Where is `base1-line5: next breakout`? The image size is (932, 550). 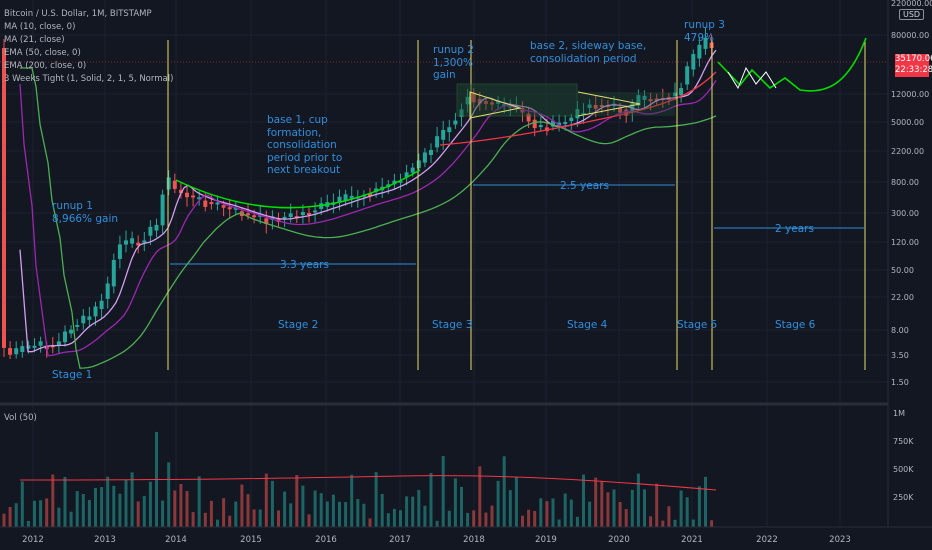
base1-line5: next breakout is located at coordinates (304, 170).